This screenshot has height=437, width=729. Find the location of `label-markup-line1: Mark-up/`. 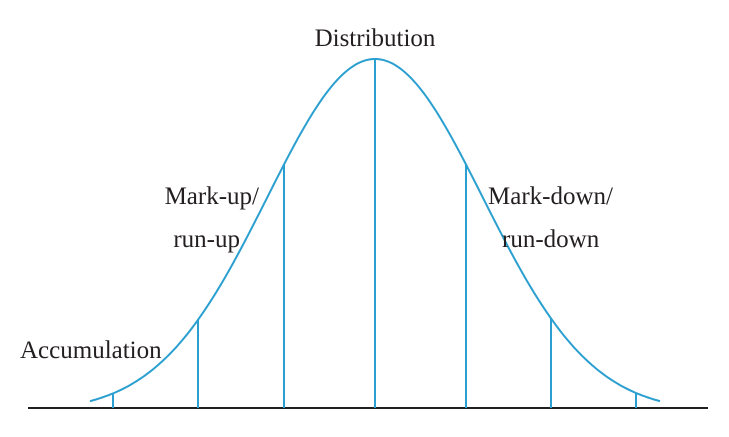

label-markup-line1: Mark-up/ is located at coordinates (212, 196).